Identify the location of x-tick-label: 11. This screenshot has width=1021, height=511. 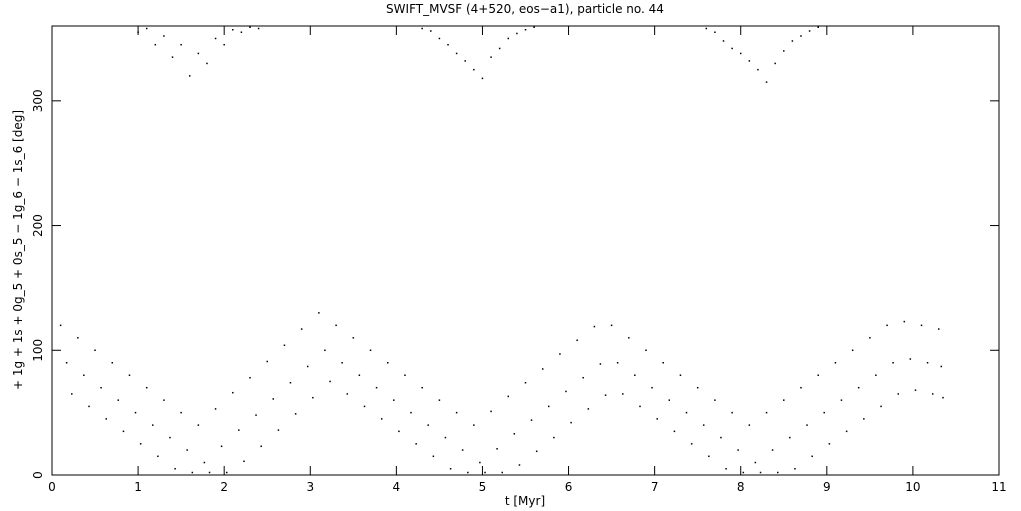
(998, 487).